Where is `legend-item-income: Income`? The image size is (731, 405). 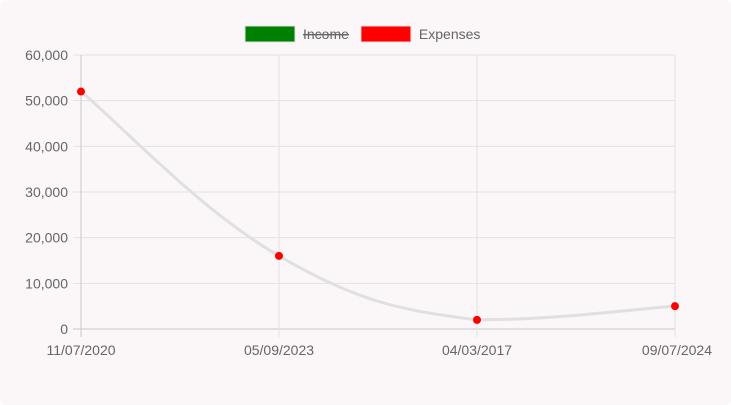 legend-item-income: Income is located at coordinates (296, 34).